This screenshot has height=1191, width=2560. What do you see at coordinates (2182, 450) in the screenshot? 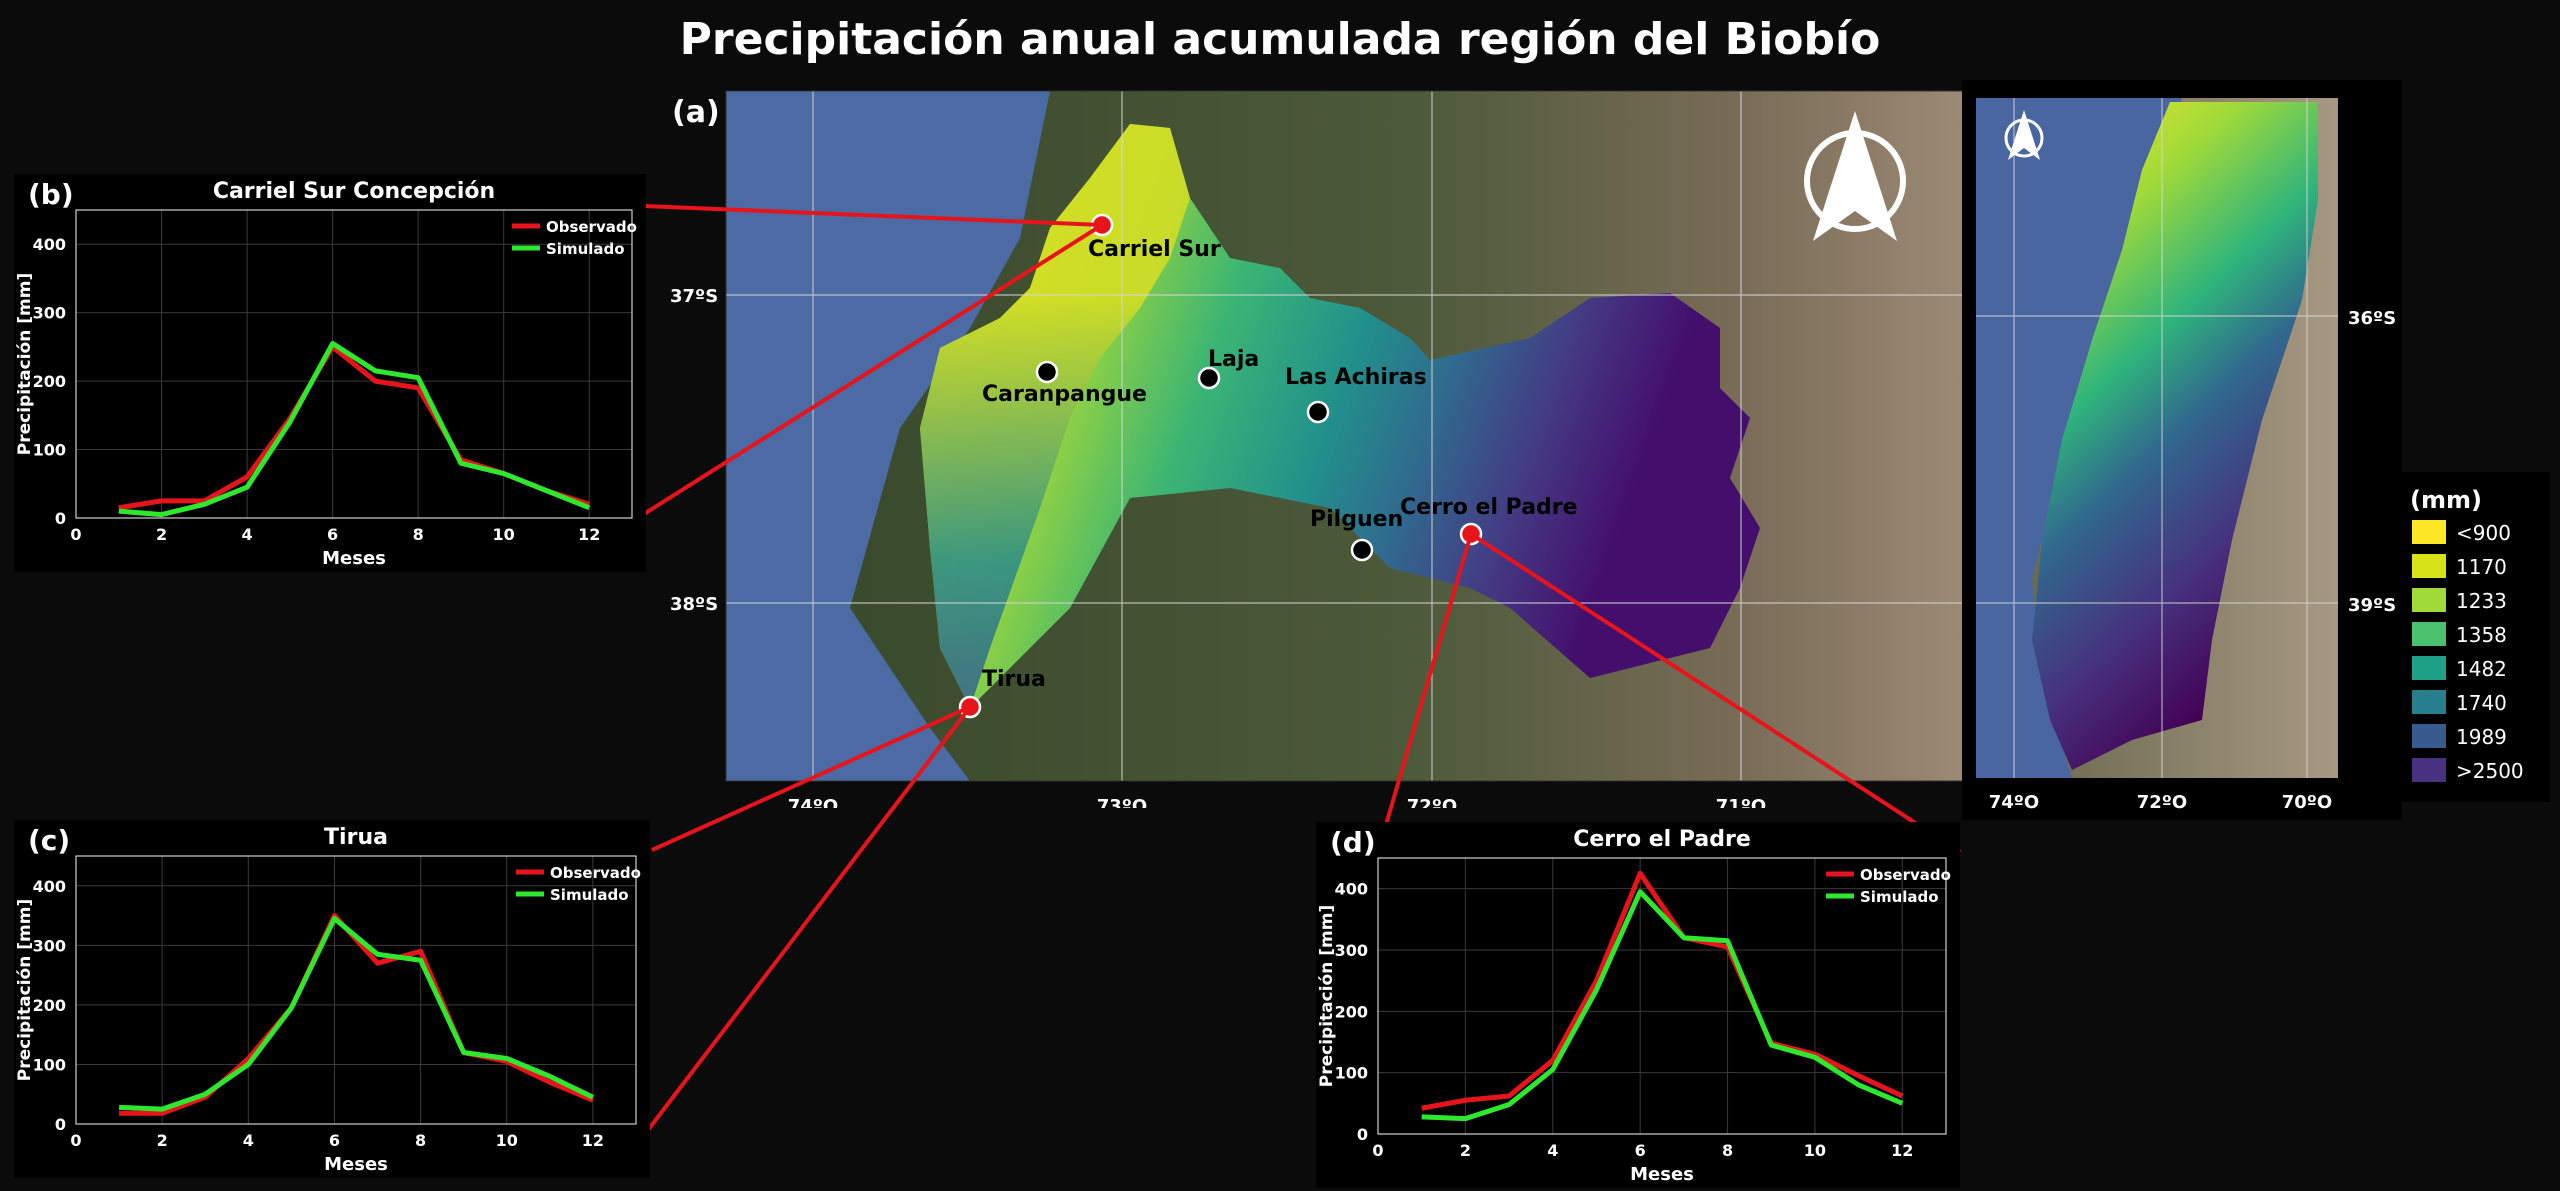
I see `inset-map: 36ºS 39ºS 74ºO 72ºO 70ºO` at bounding box center [2182, 450].